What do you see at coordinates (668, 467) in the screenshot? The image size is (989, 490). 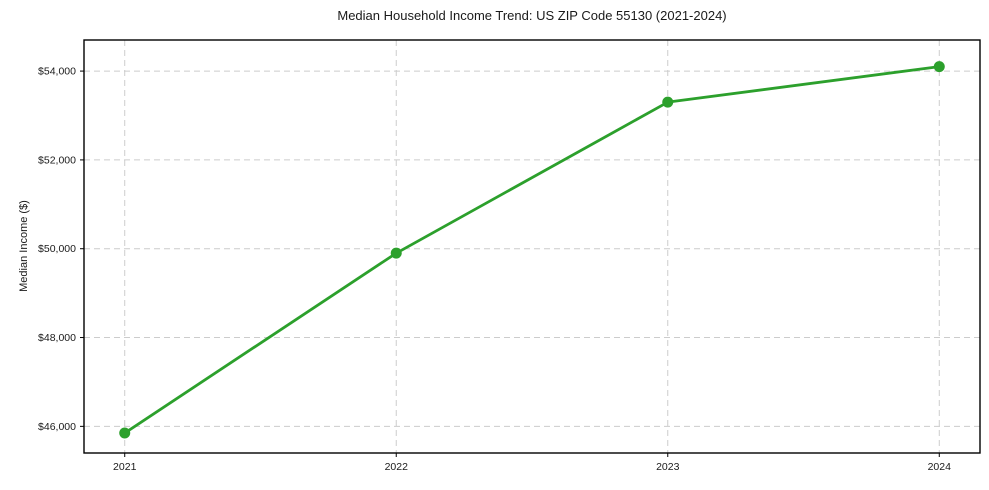 I see `x-tick-label: 2023` at bounding box center [668, 467].